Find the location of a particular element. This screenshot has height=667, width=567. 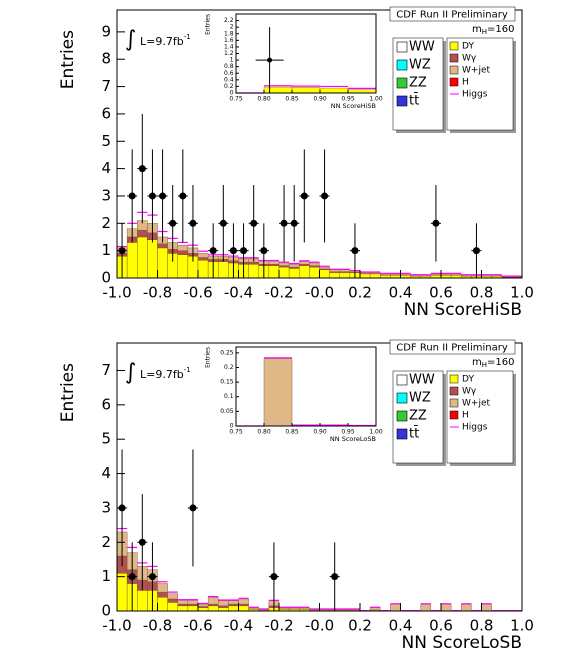

inset-x-label: NN ScoreLoSB is located at coordinates (353, 439).